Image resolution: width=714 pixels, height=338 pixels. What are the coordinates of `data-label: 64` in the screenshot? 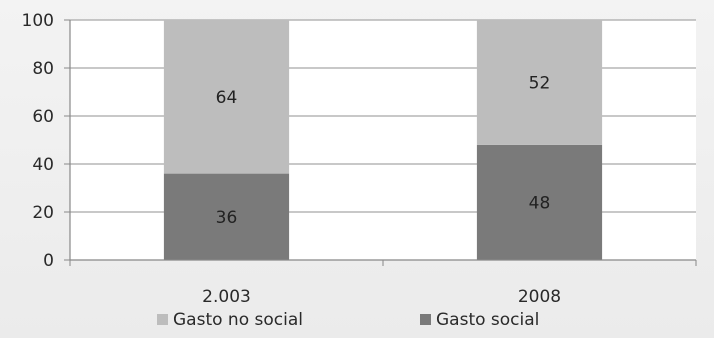 It's located at (227, 98).